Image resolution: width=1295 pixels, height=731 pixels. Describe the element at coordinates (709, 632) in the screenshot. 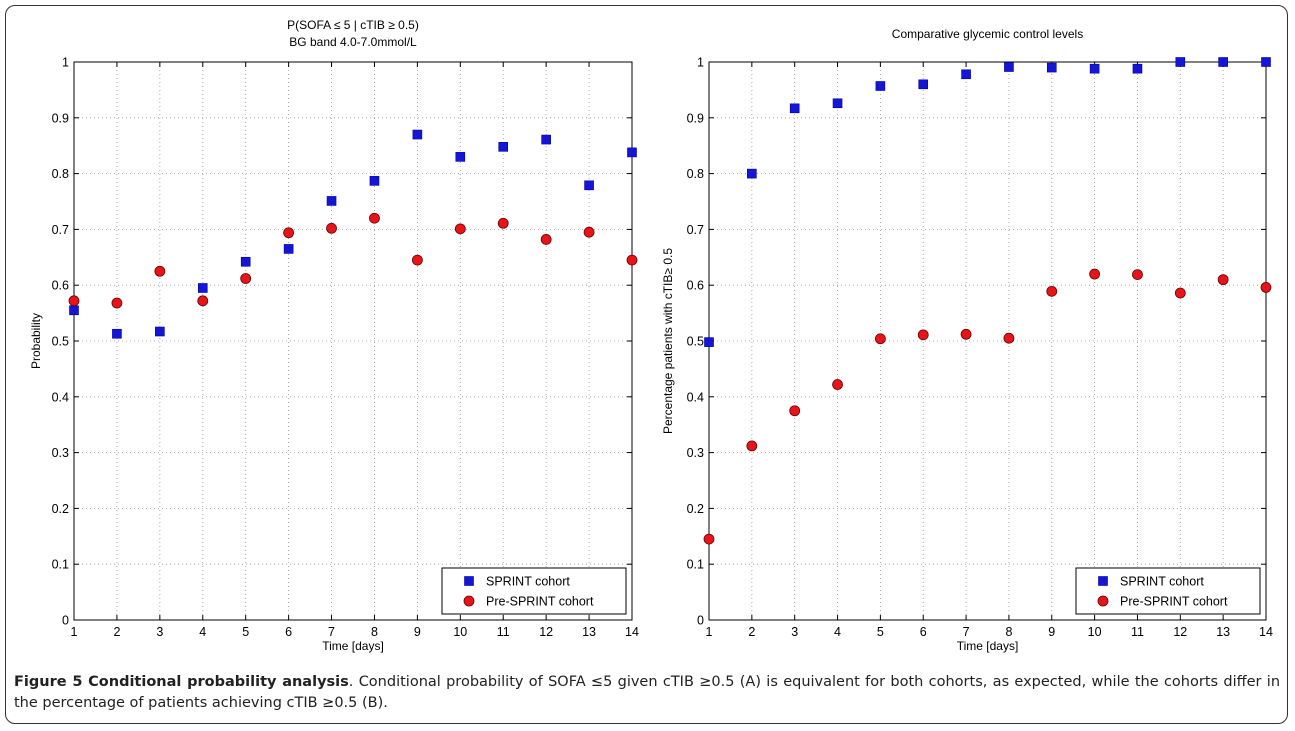

I see `chart2-x-tick-label: 1` at that location.